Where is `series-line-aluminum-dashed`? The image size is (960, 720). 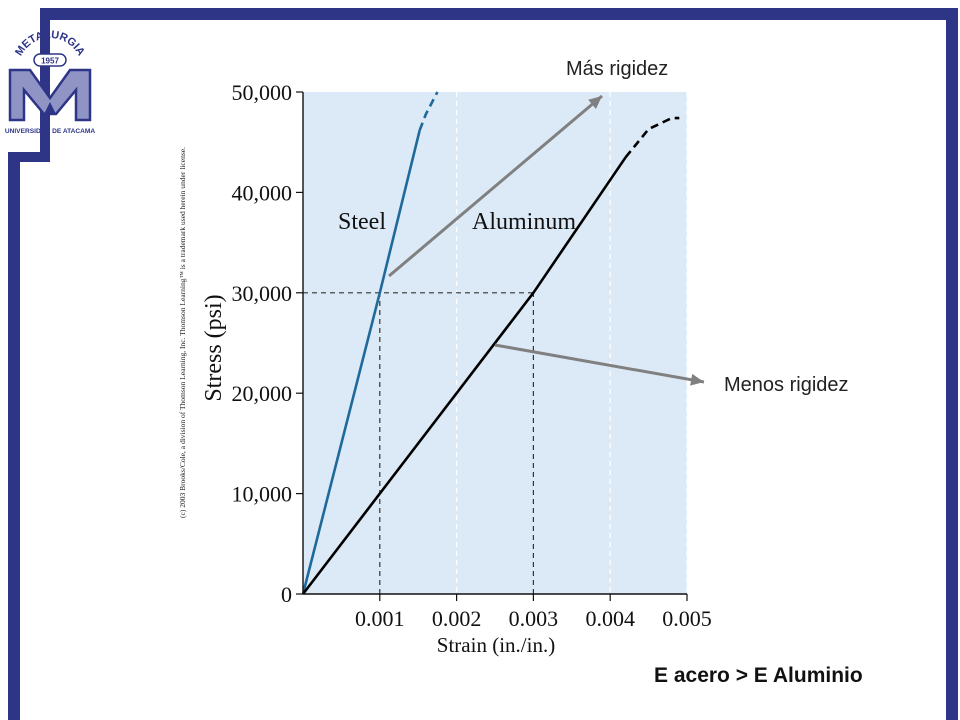 series-line-aluminum-dashed is located at coordinates (652, 137).